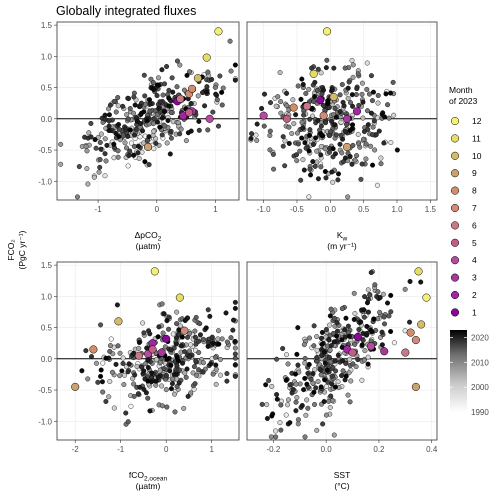 This screenshot has width=504, height=504. What do you see at coordinates (47, 56) in the screenshot?
I see `y-tick-label: 1.0` at bounding box center [47, 56].